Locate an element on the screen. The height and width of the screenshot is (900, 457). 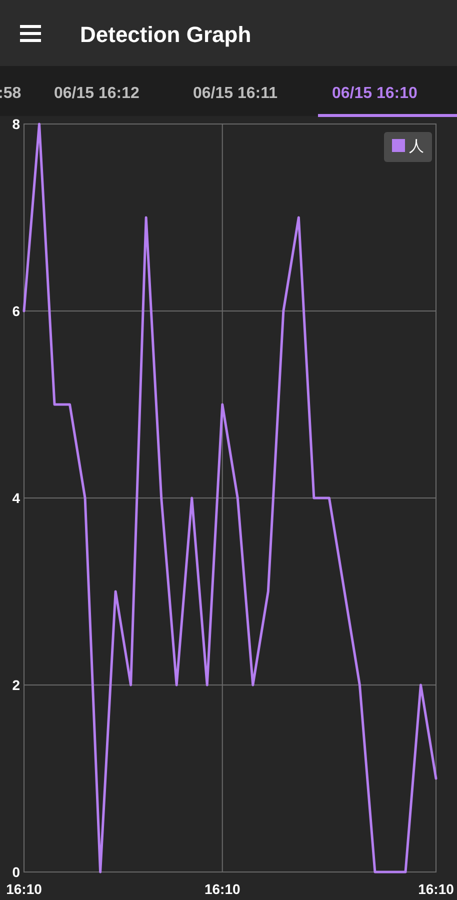
chart-title: Detection Graph is located at coordinates (166, 34).